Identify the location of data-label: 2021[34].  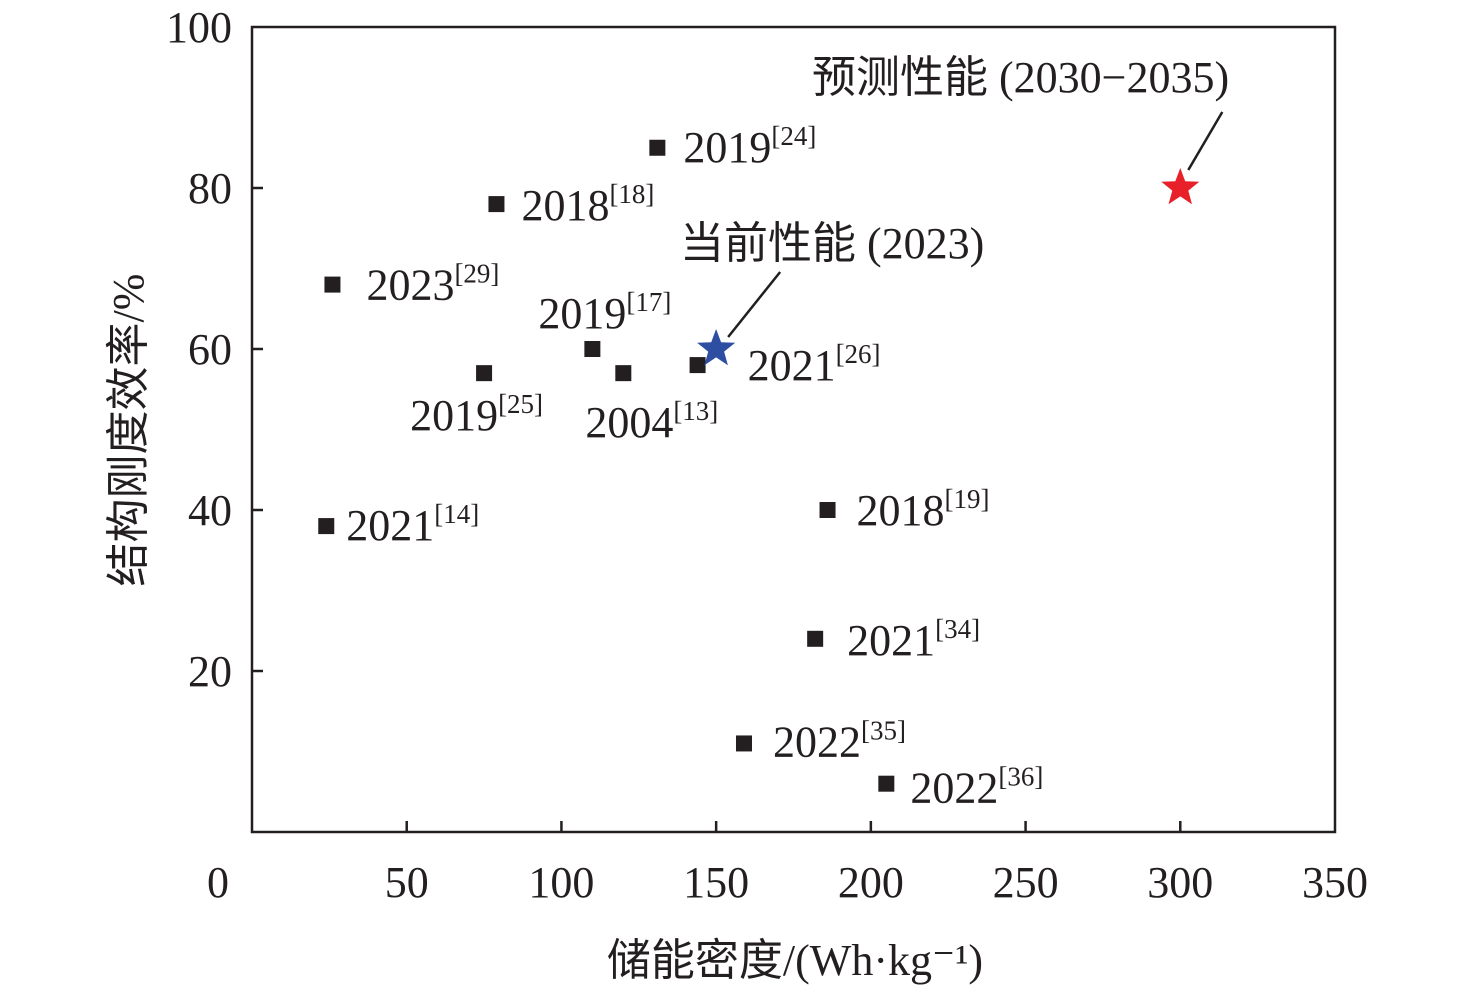
(913, 639).